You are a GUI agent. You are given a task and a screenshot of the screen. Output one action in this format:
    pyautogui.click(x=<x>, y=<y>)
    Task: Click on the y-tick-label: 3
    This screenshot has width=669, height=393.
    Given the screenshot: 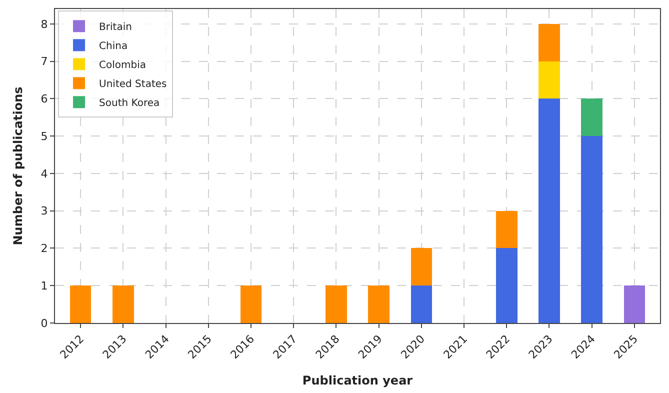 What is the action you would take?
    pyautogui.click(x=44, y=211)
    